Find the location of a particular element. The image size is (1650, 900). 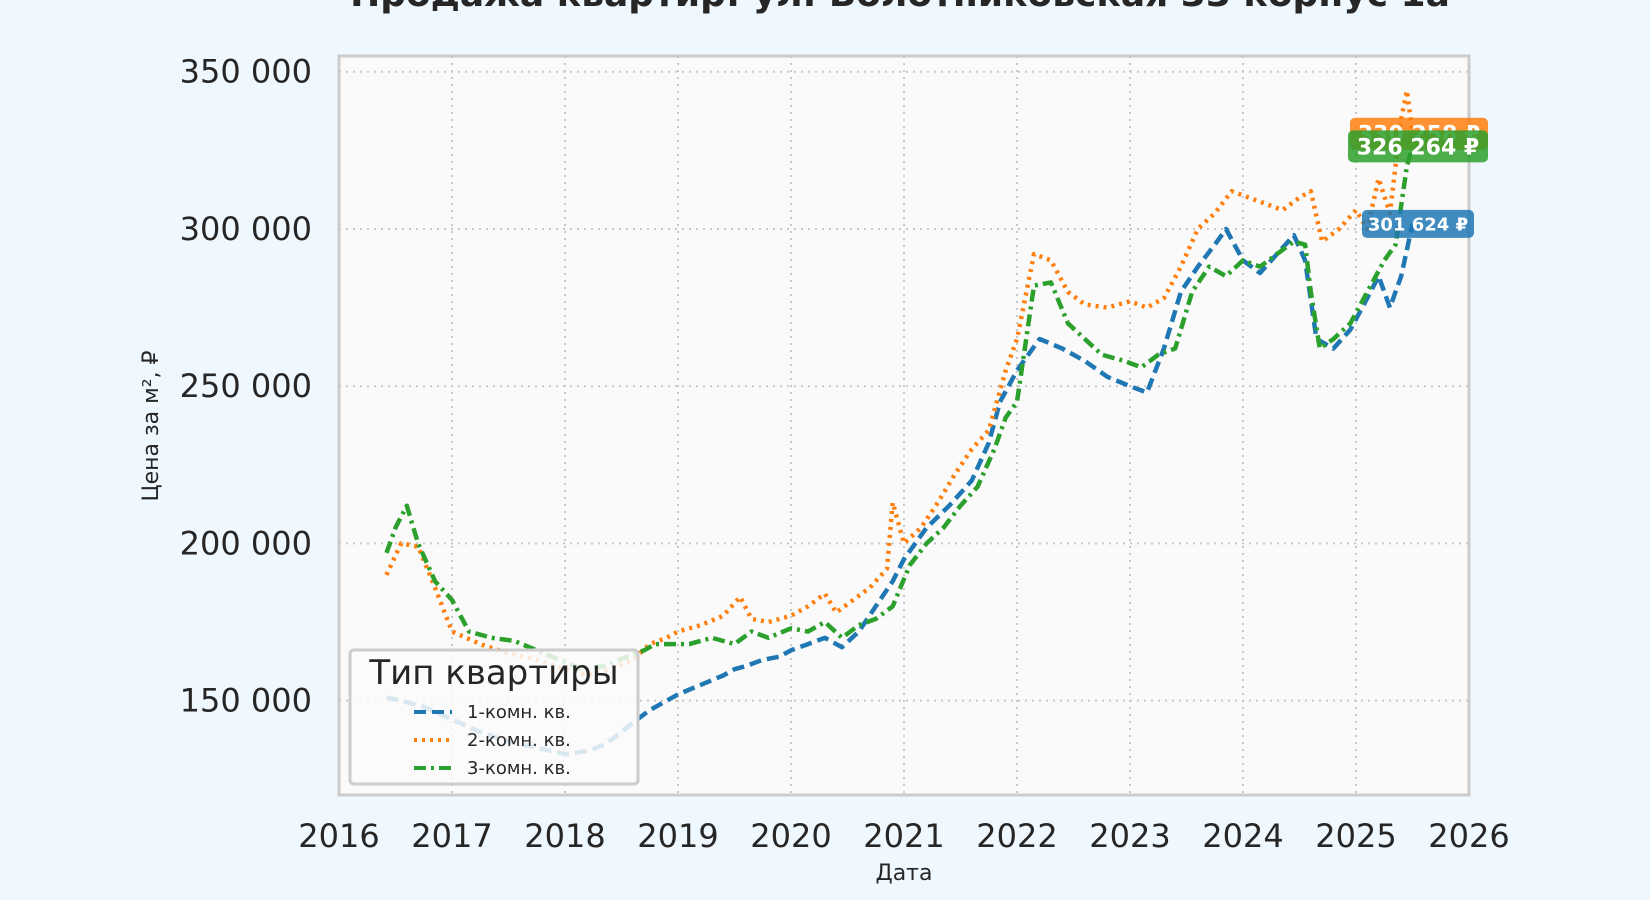

x-axis-label: Дата is located at coordinates (904, 873).